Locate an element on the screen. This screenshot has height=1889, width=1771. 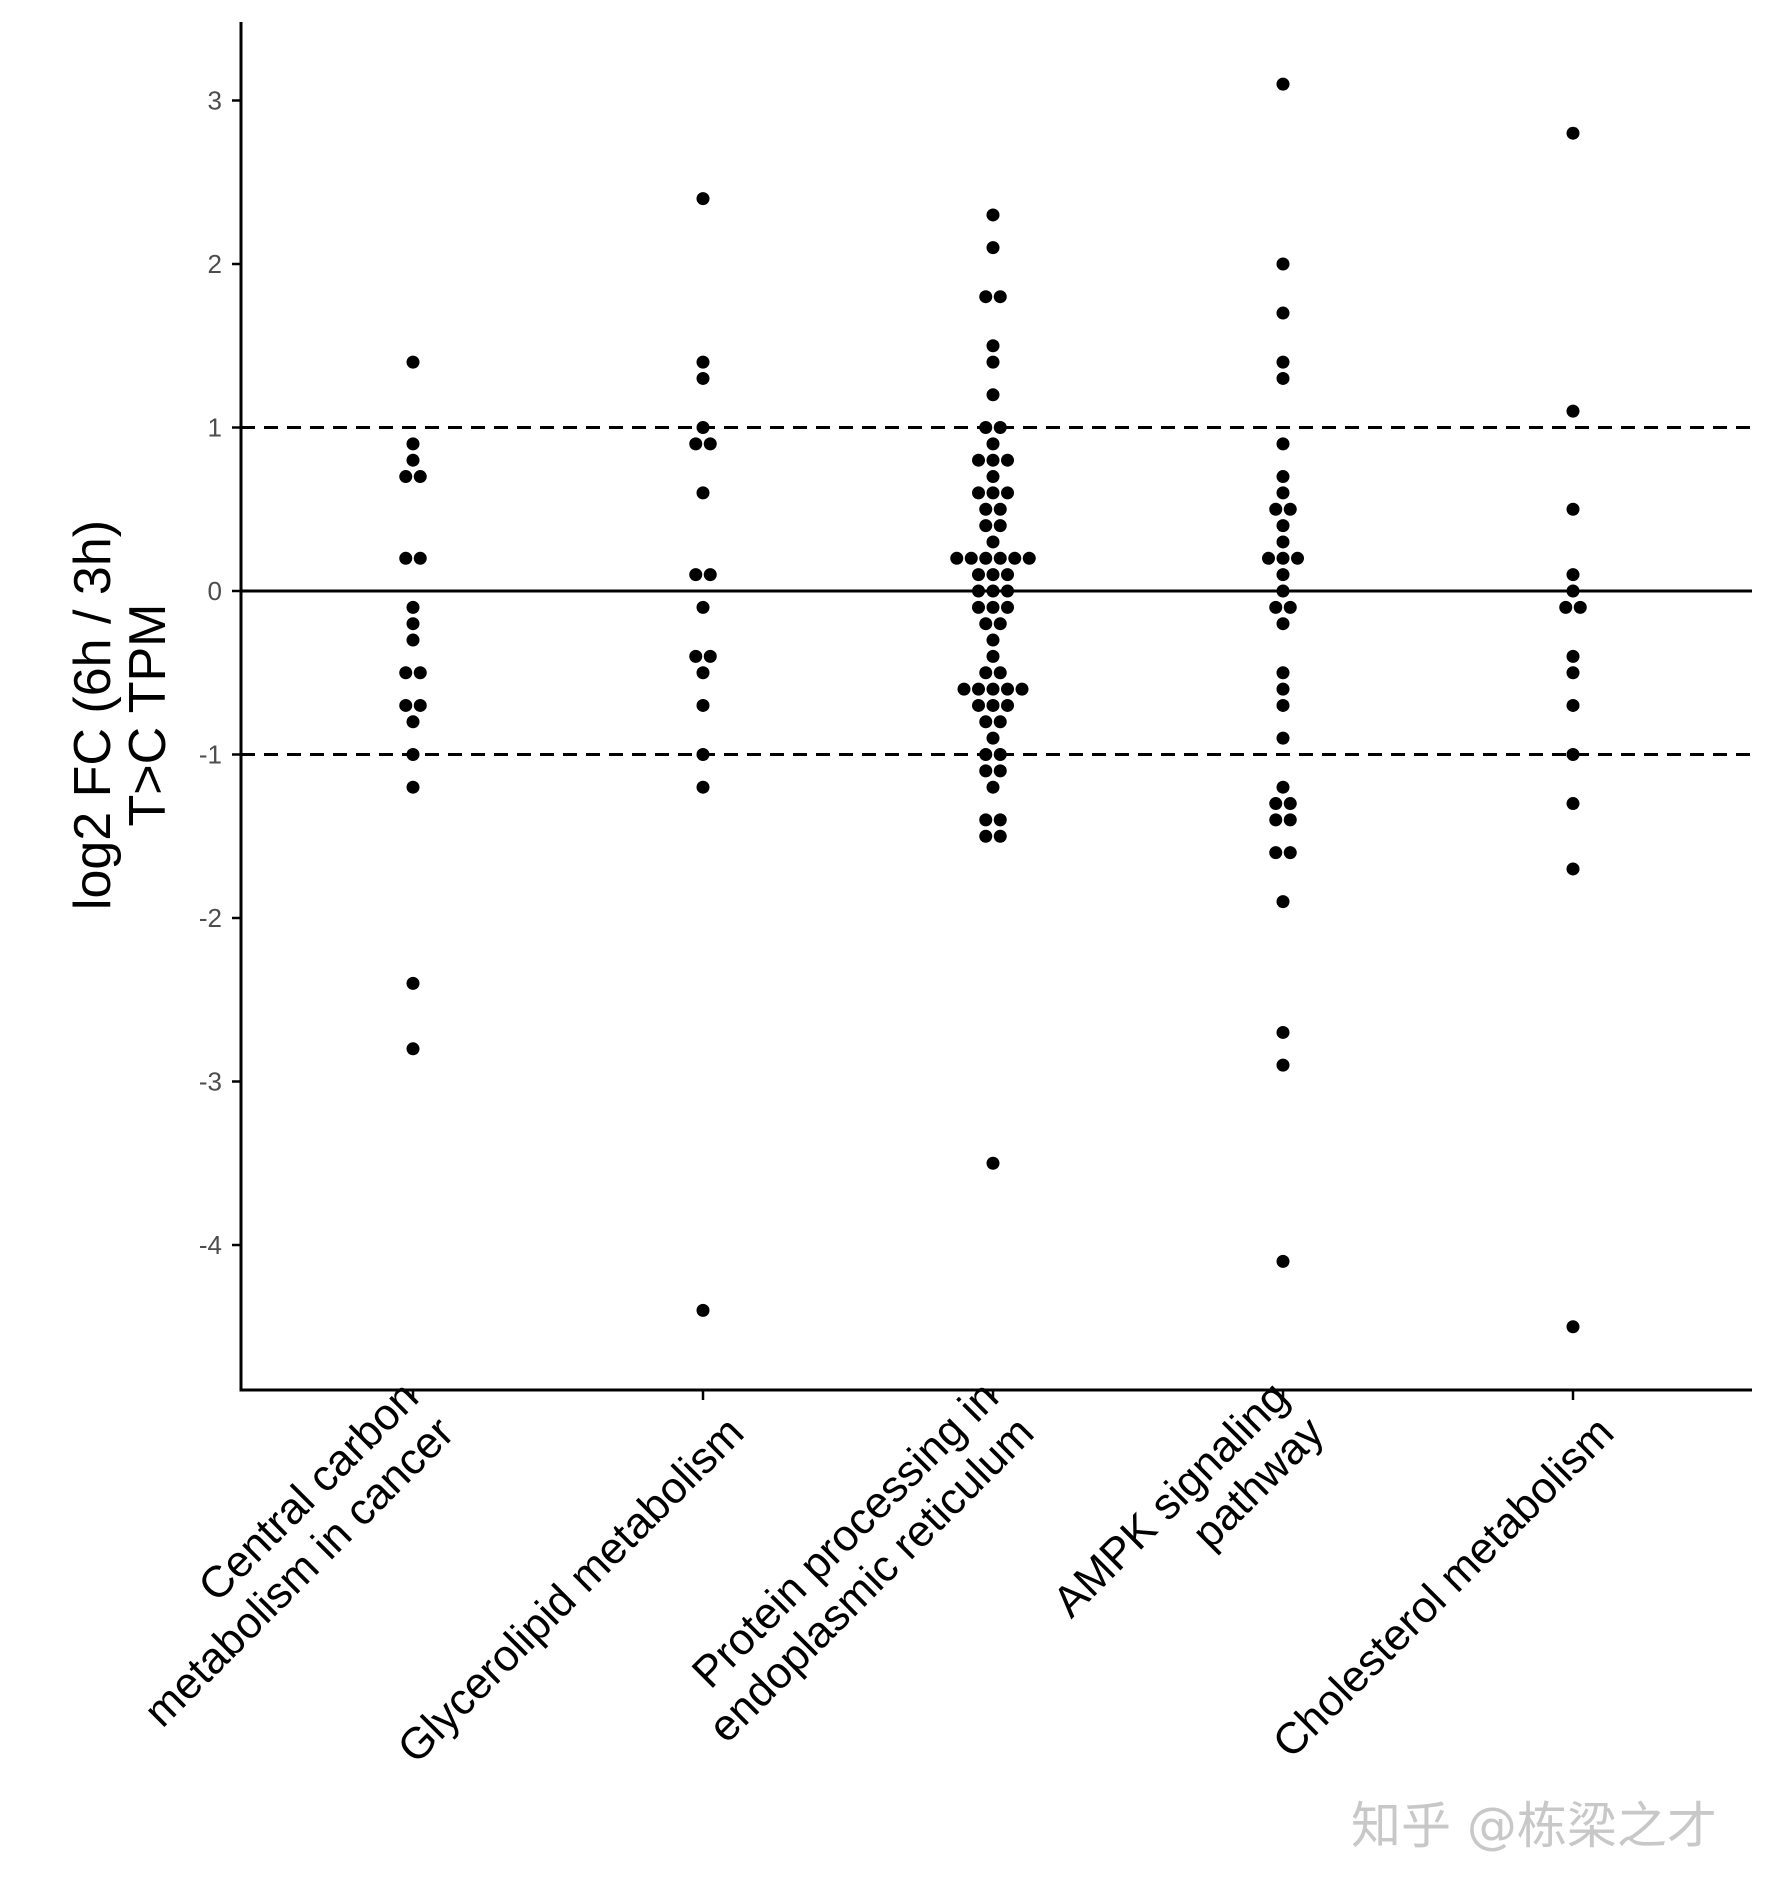
y-axis-title-line-1: log2 FC (6h / 3h) is located at coordinates (93, 715).